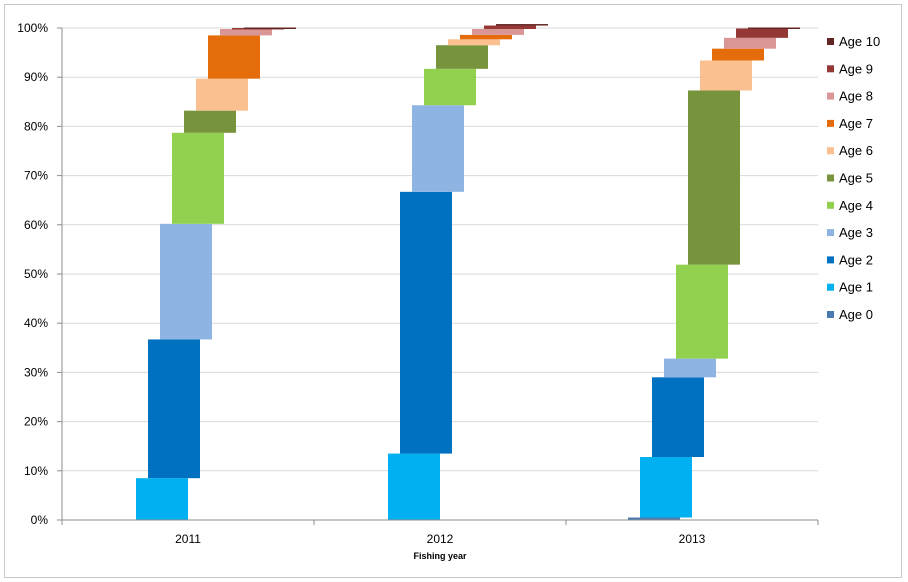 This screenshot has width=908, height=582. I want to click on x-tick-label: 2012, so click(440, 539).